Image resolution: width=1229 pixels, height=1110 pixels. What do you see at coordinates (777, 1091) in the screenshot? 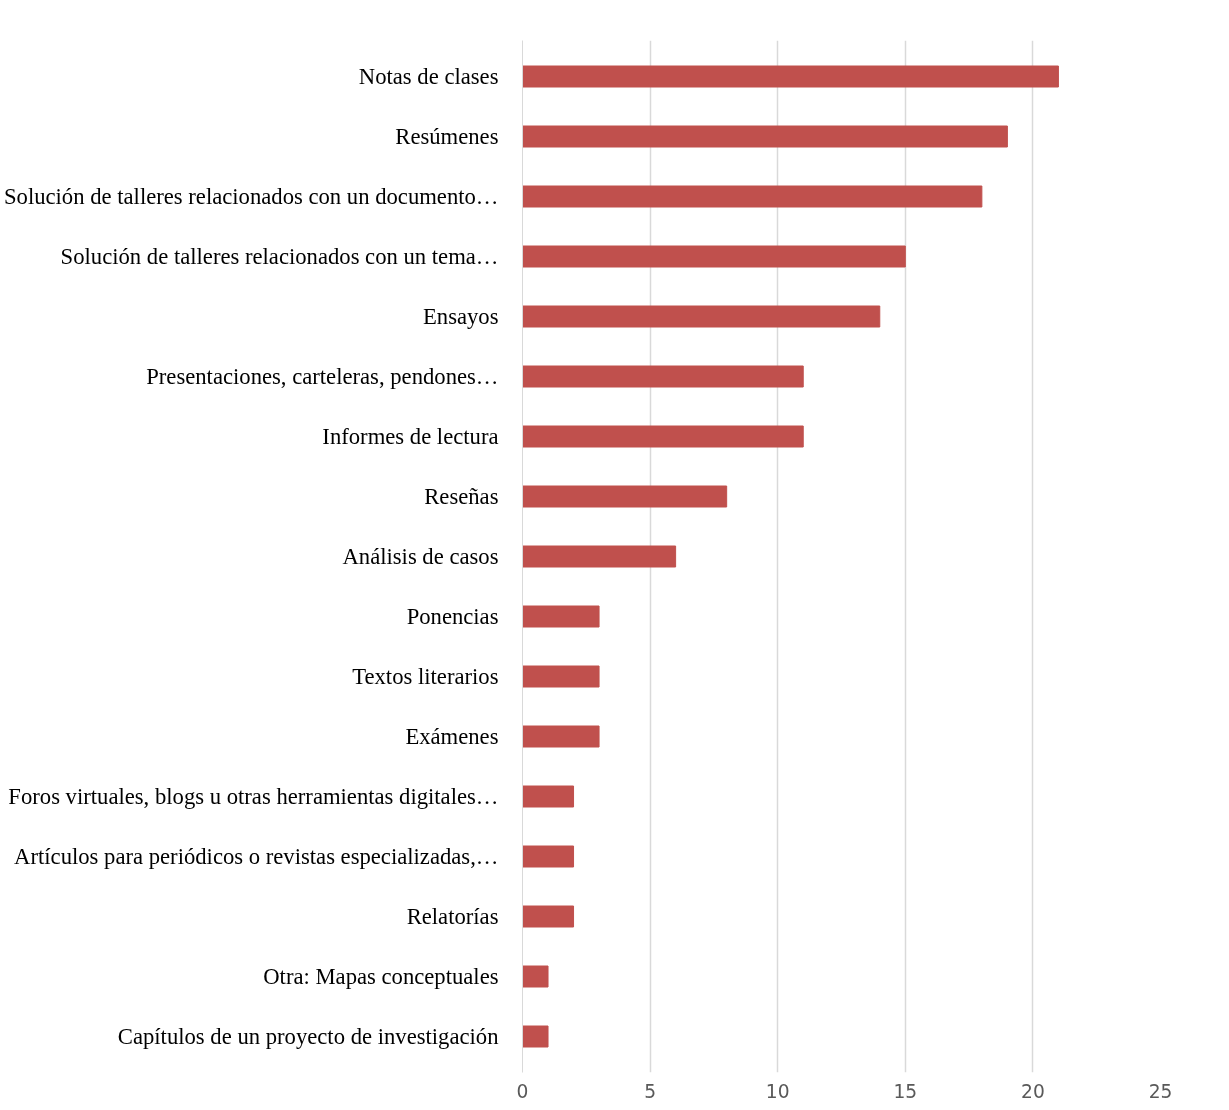
I see `x-tick-label: 10` at bounding box center [777, 1091].